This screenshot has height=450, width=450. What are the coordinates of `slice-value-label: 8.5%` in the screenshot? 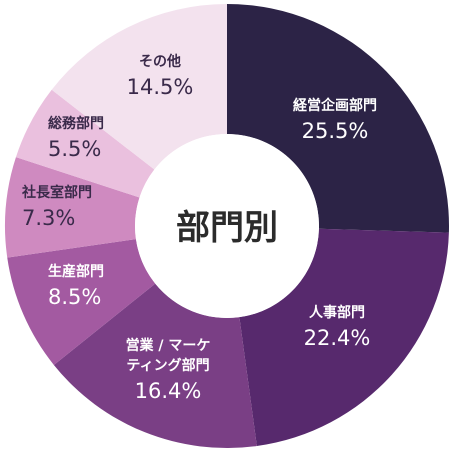 It's located at (74, 297).